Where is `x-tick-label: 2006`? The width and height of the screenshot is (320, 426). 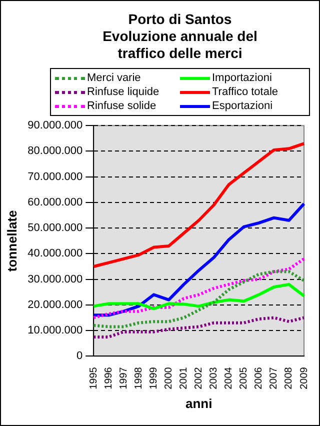
x-tick-label: 2006 is located at coordinates (259, 378).